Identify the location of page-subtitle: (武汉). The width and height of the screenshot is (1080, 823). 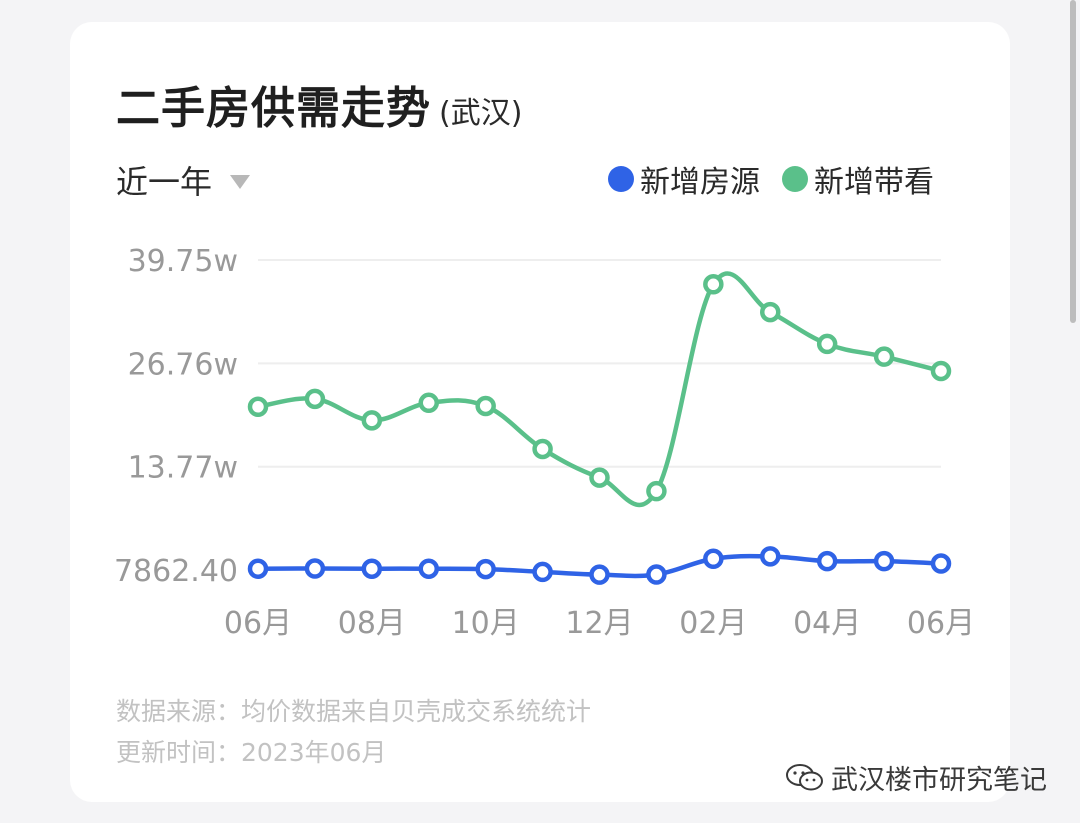
(481, 113).